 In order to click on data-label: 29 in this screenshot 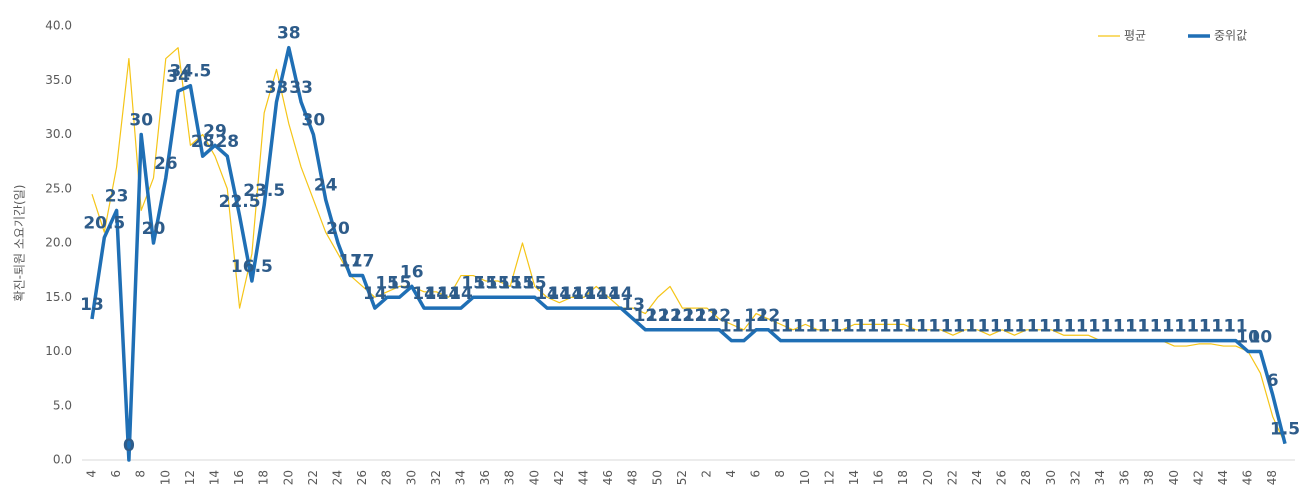, I will do `click(215, 131)`.